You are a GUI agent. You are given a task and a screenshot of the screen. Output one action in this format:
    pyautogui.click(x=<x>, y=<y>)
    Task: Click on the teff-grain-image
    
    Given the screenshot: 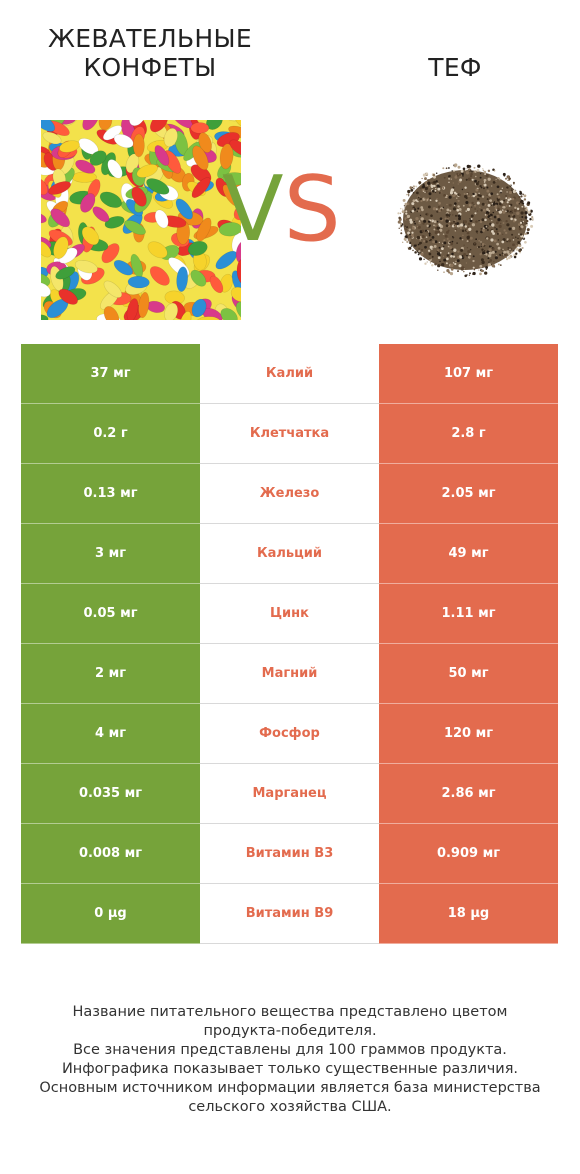 What is the action you would take?
    pyautogui.click(x=465, y=220)
    